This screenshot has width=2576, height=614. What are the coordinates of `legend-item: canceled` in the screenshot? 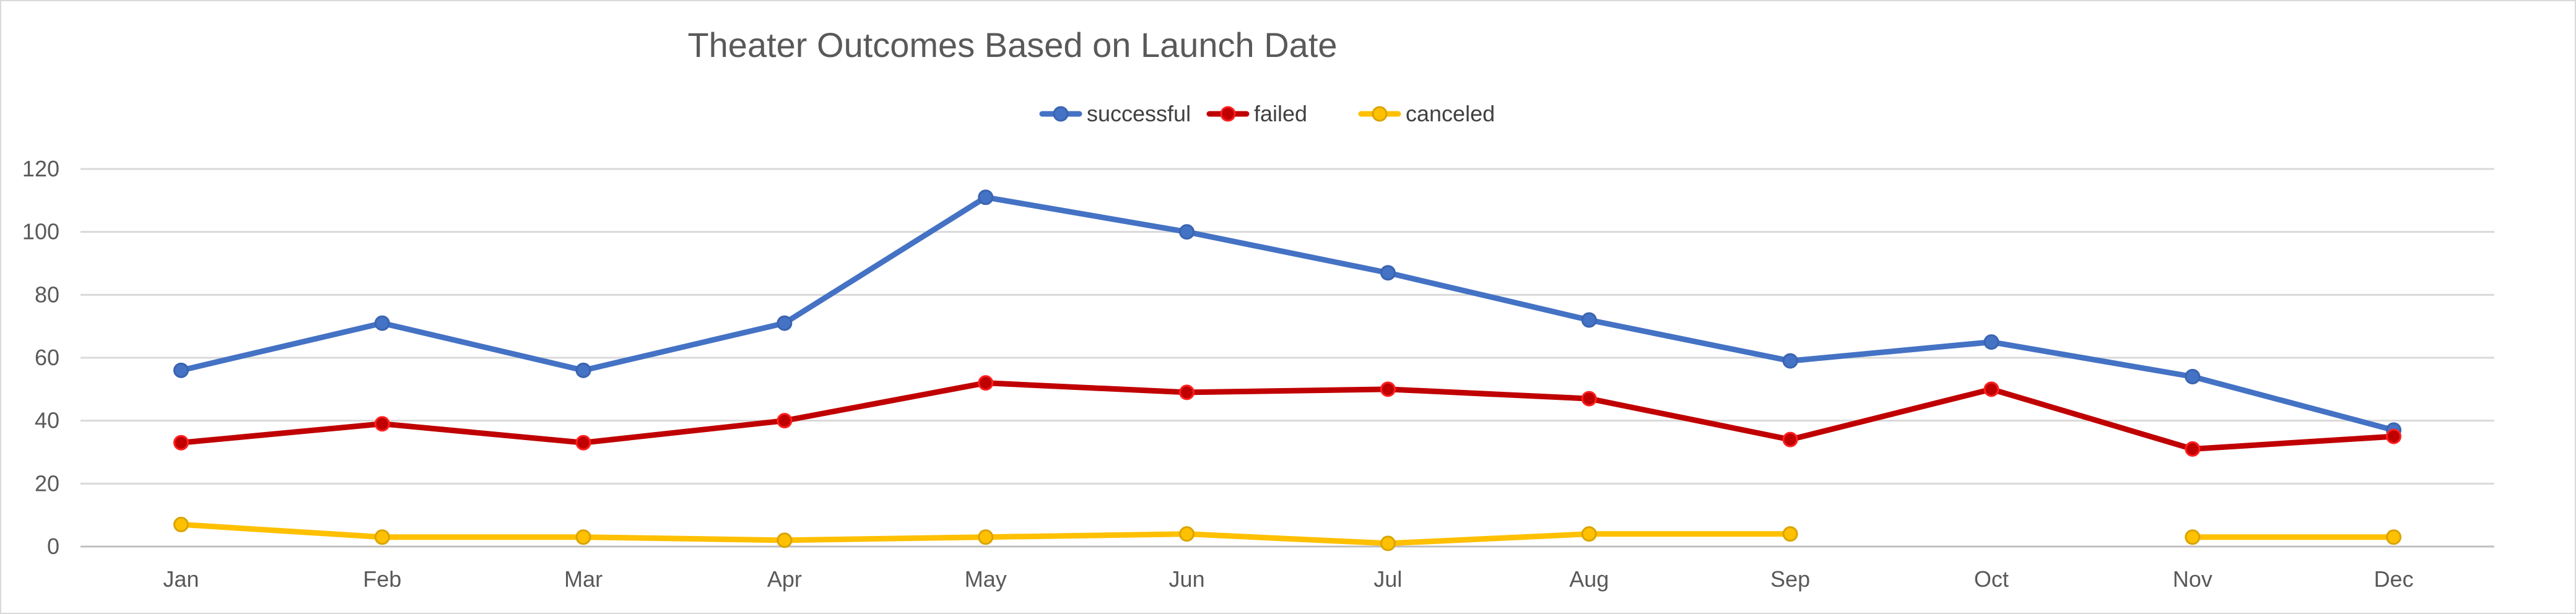 It's located at (1426, 113).